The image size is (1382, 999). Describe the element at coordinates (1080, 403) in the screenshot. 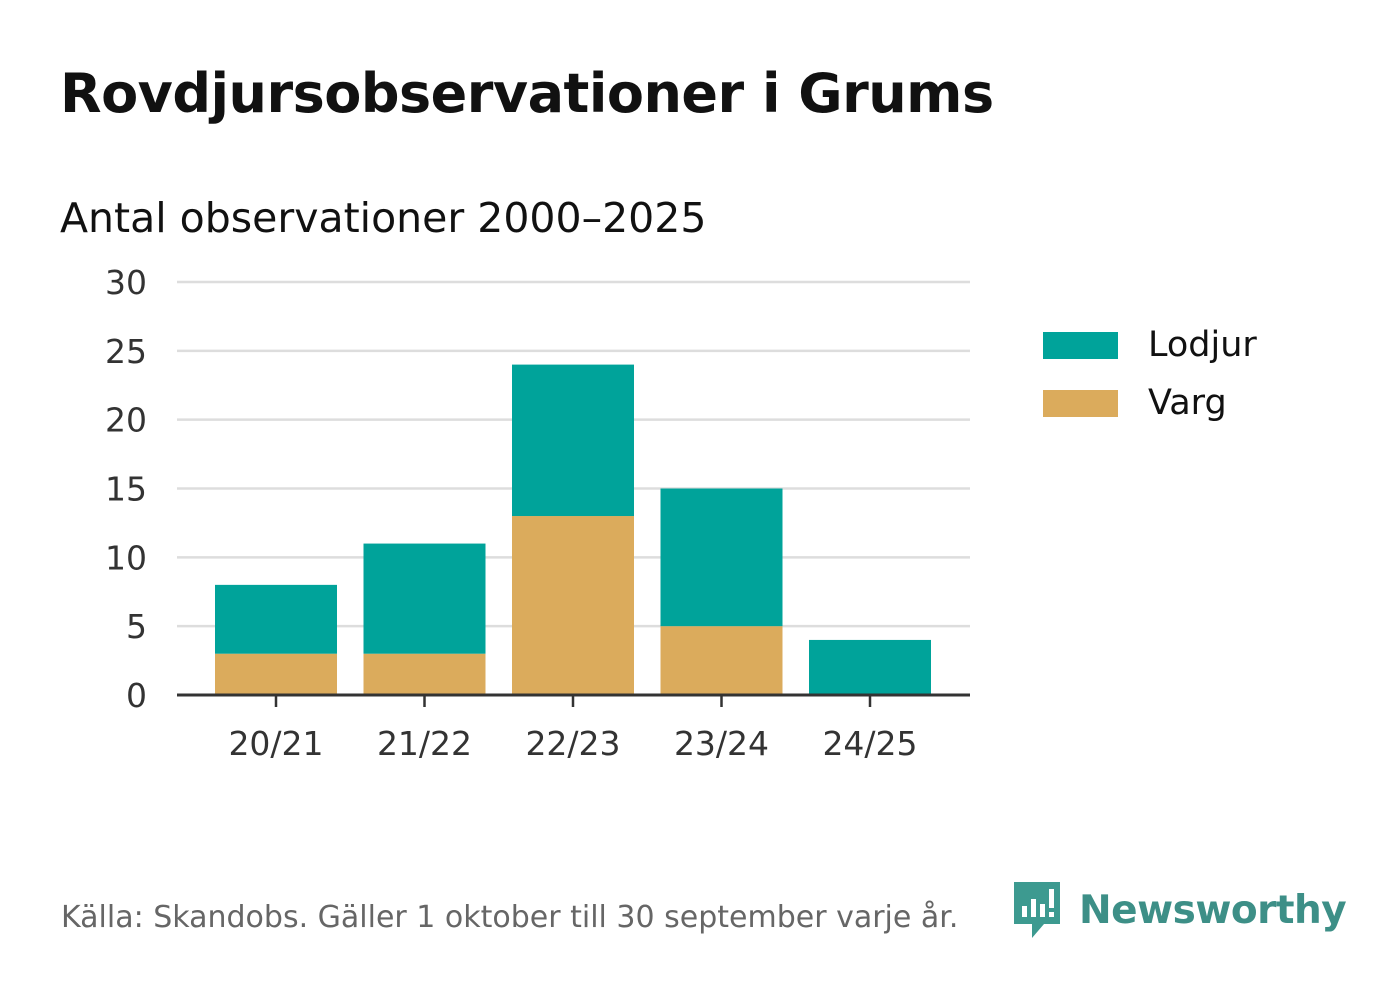

I see `legend-swatch-varg` at that location.